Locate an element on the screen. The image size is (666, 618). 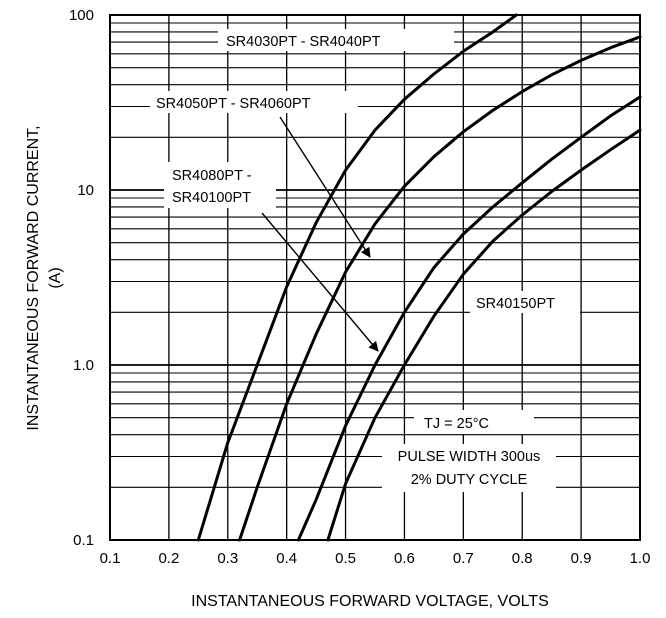
x-tick-label: 0.9 is located at coordinates (581, 558).